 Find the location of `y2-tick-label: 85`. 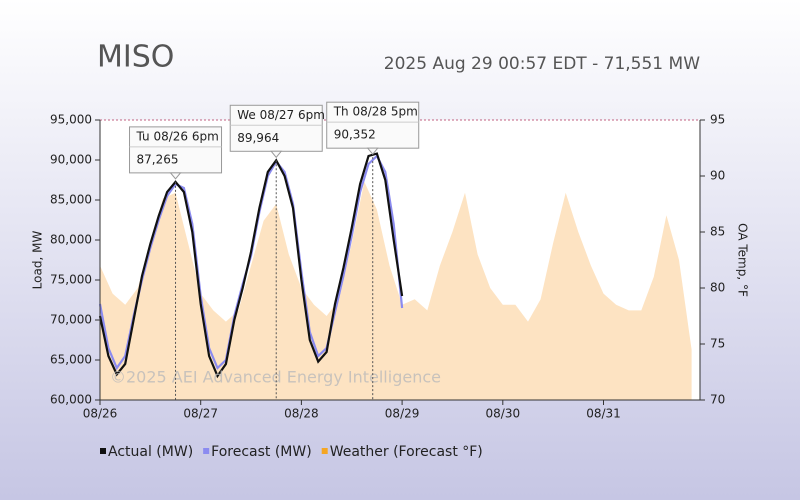

y2-tick-label: 85 is located at coordinates (717, 232).